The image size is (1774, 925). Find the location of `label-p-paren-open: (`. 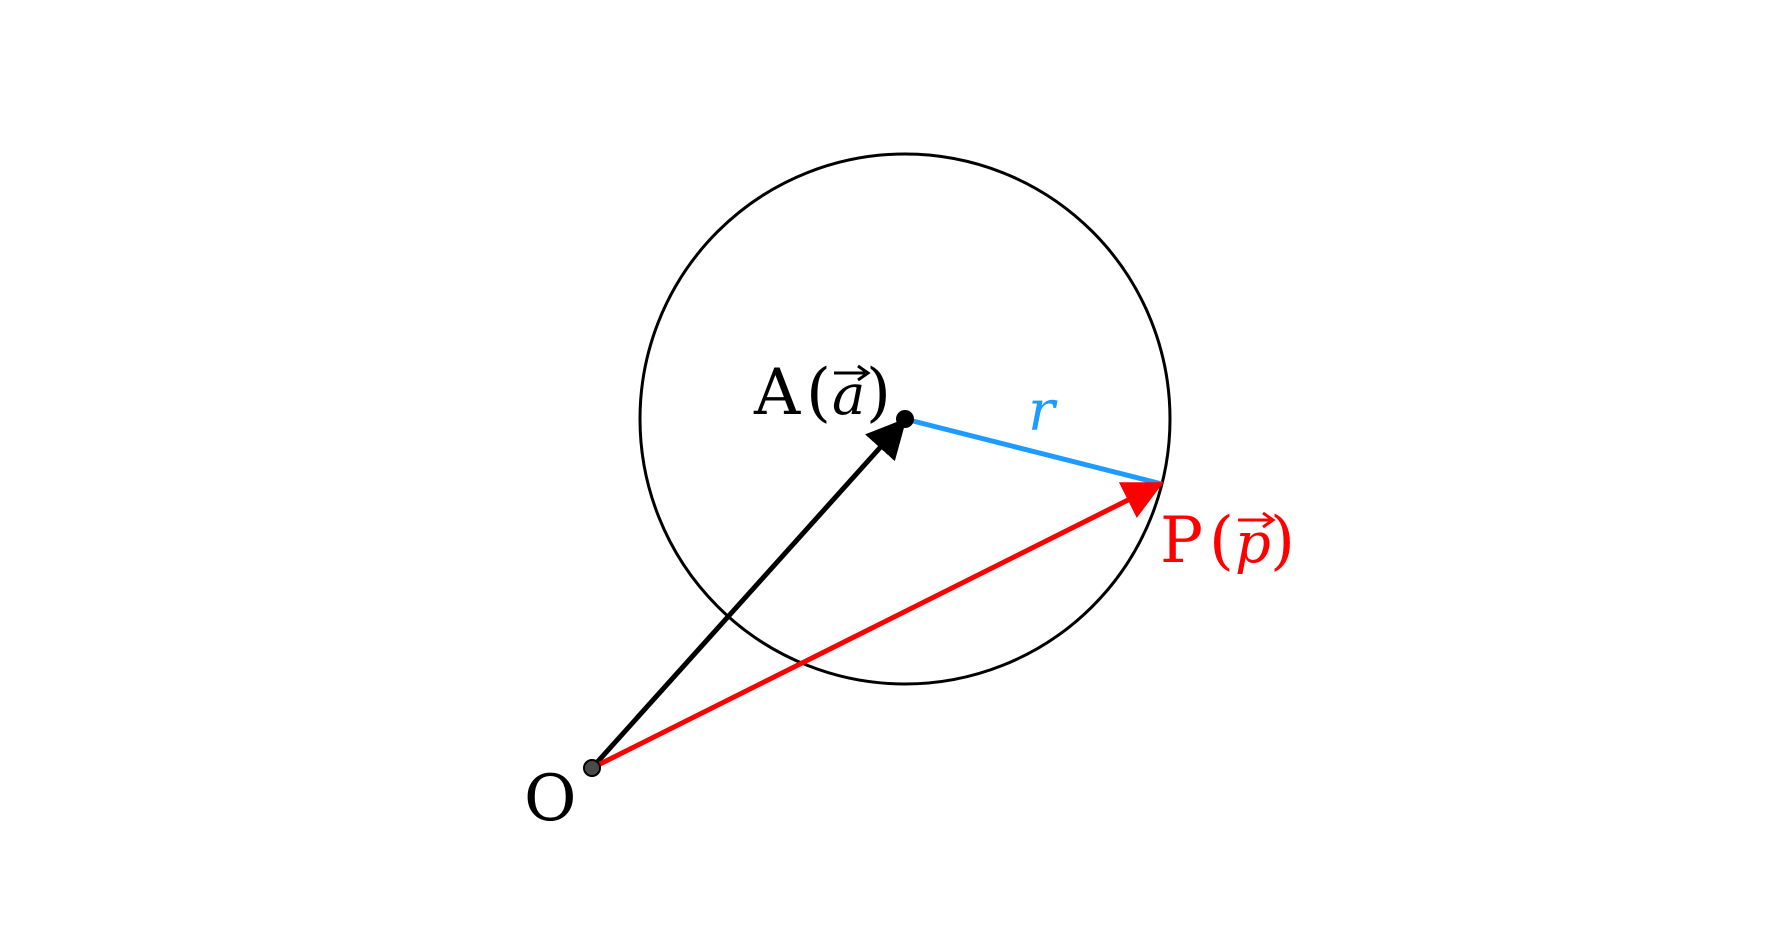

label-p-paren-open: ( is located at coordinates (1221, 541).